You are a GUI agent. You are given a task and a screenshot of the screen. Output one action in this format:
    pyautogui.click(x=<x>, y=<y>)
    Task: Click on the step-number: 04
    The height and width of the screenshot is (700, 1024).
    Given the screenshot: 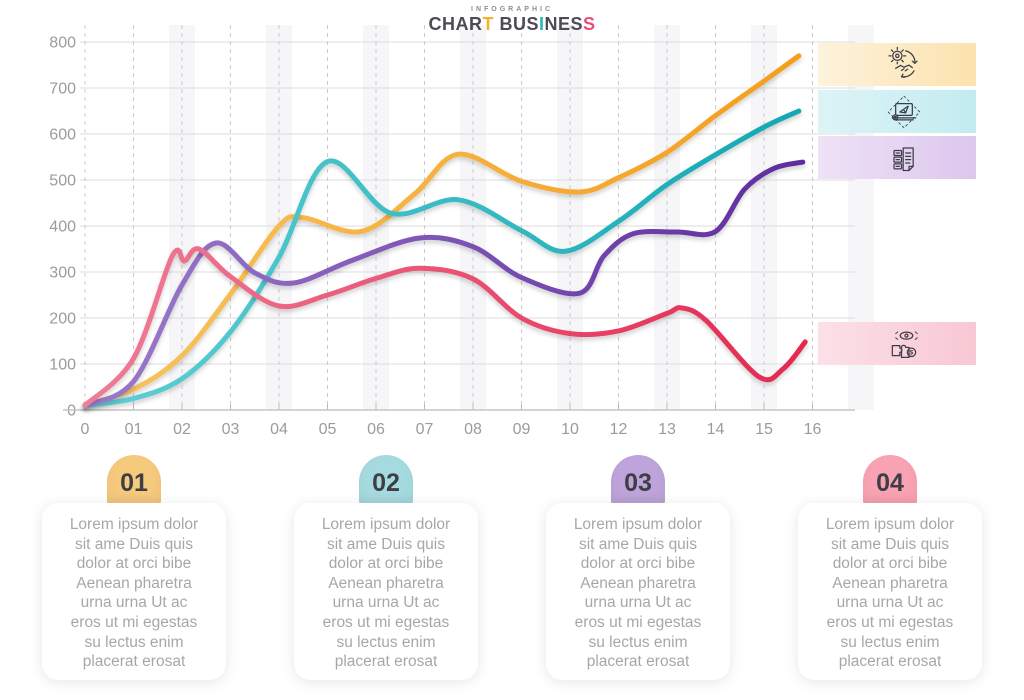 What is the action you would take?
    pyautogui.click(x=890, y=482)
    